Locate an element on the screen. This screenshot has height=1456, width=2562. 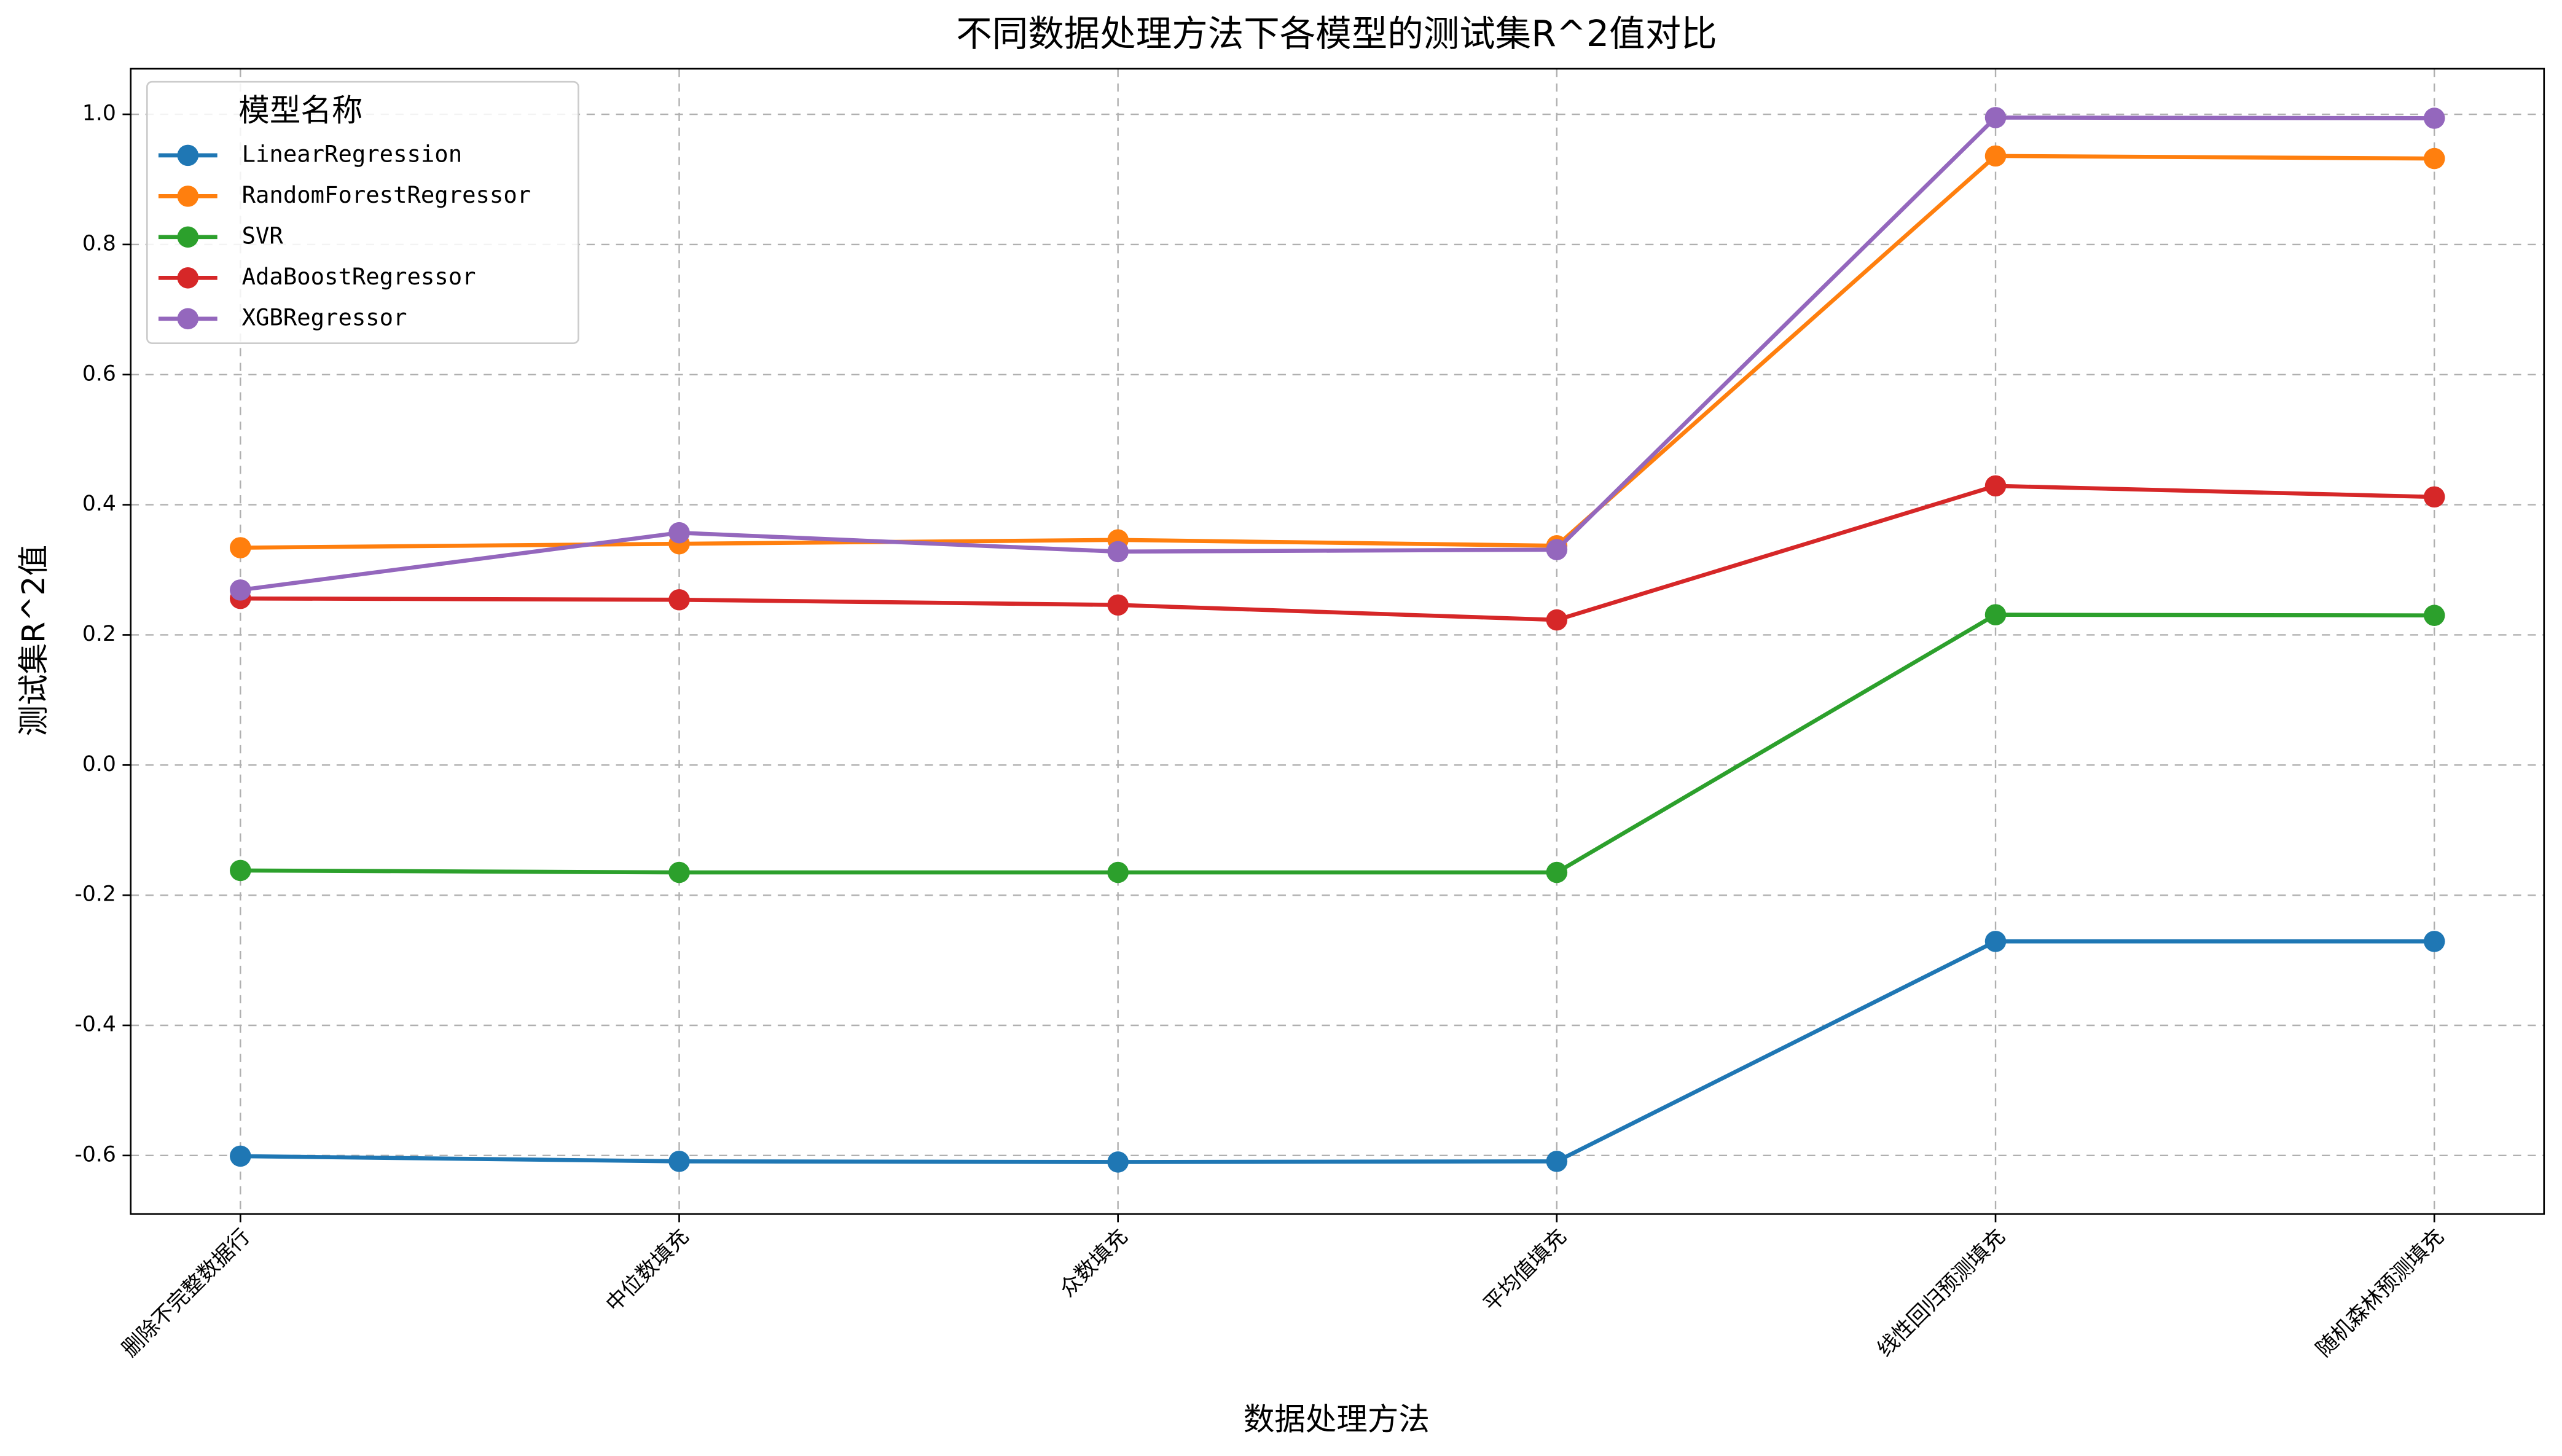
y-tick-label: 1.0 is located at coordinates (99, 113).